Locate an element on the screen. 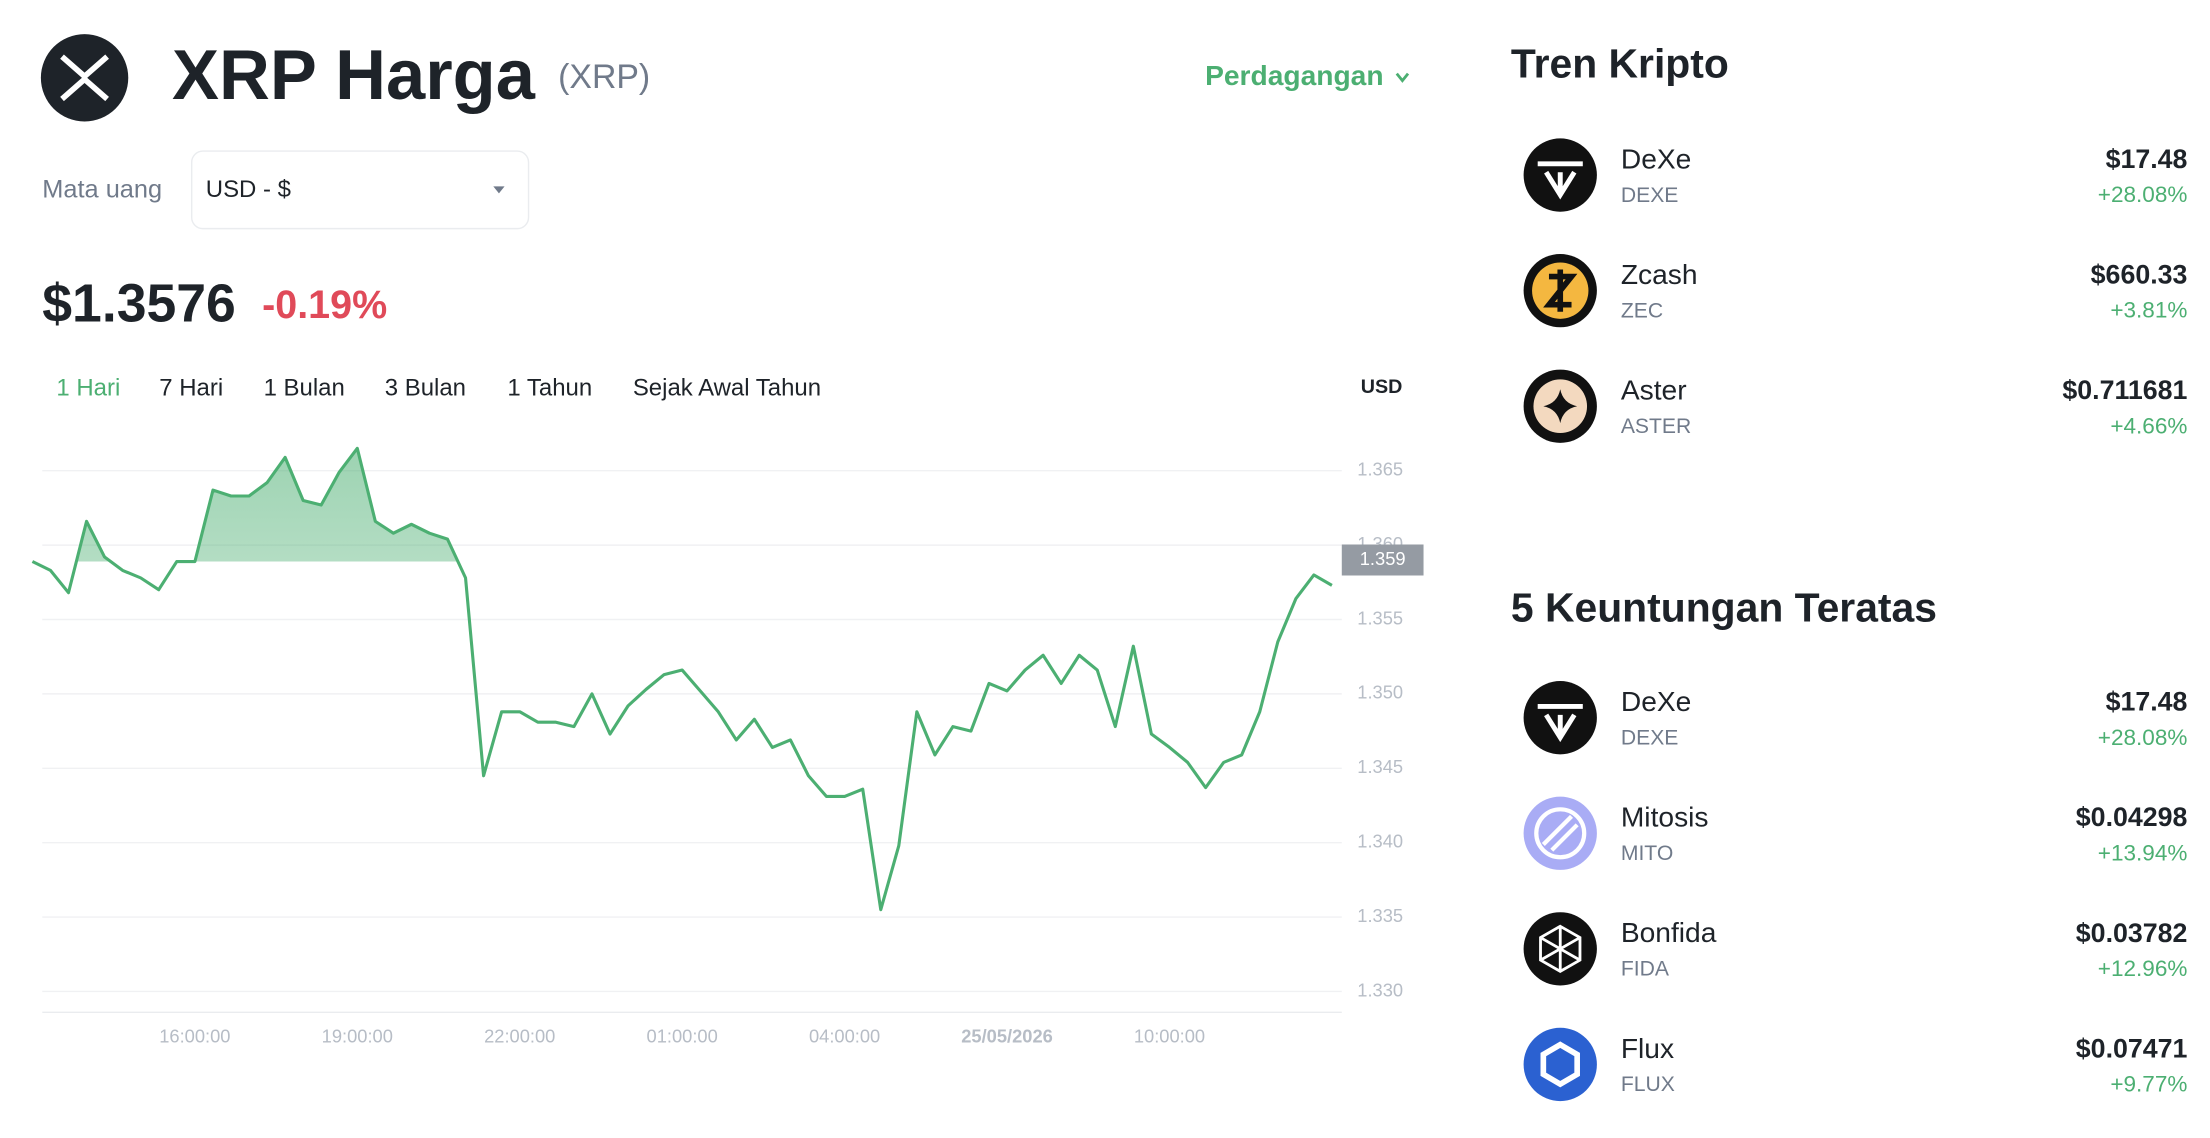  price: $1.3576 is located at coordinates (139, 304).